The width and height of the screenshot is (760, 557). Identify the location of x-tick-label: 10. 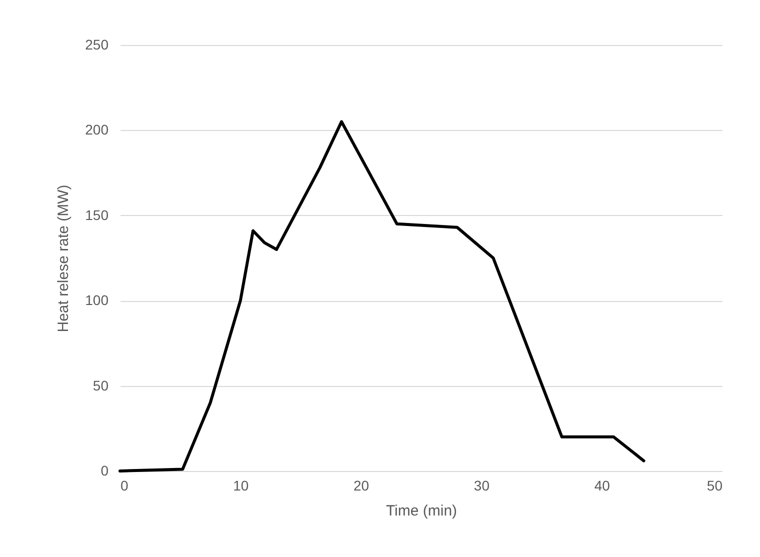
(241, 486).